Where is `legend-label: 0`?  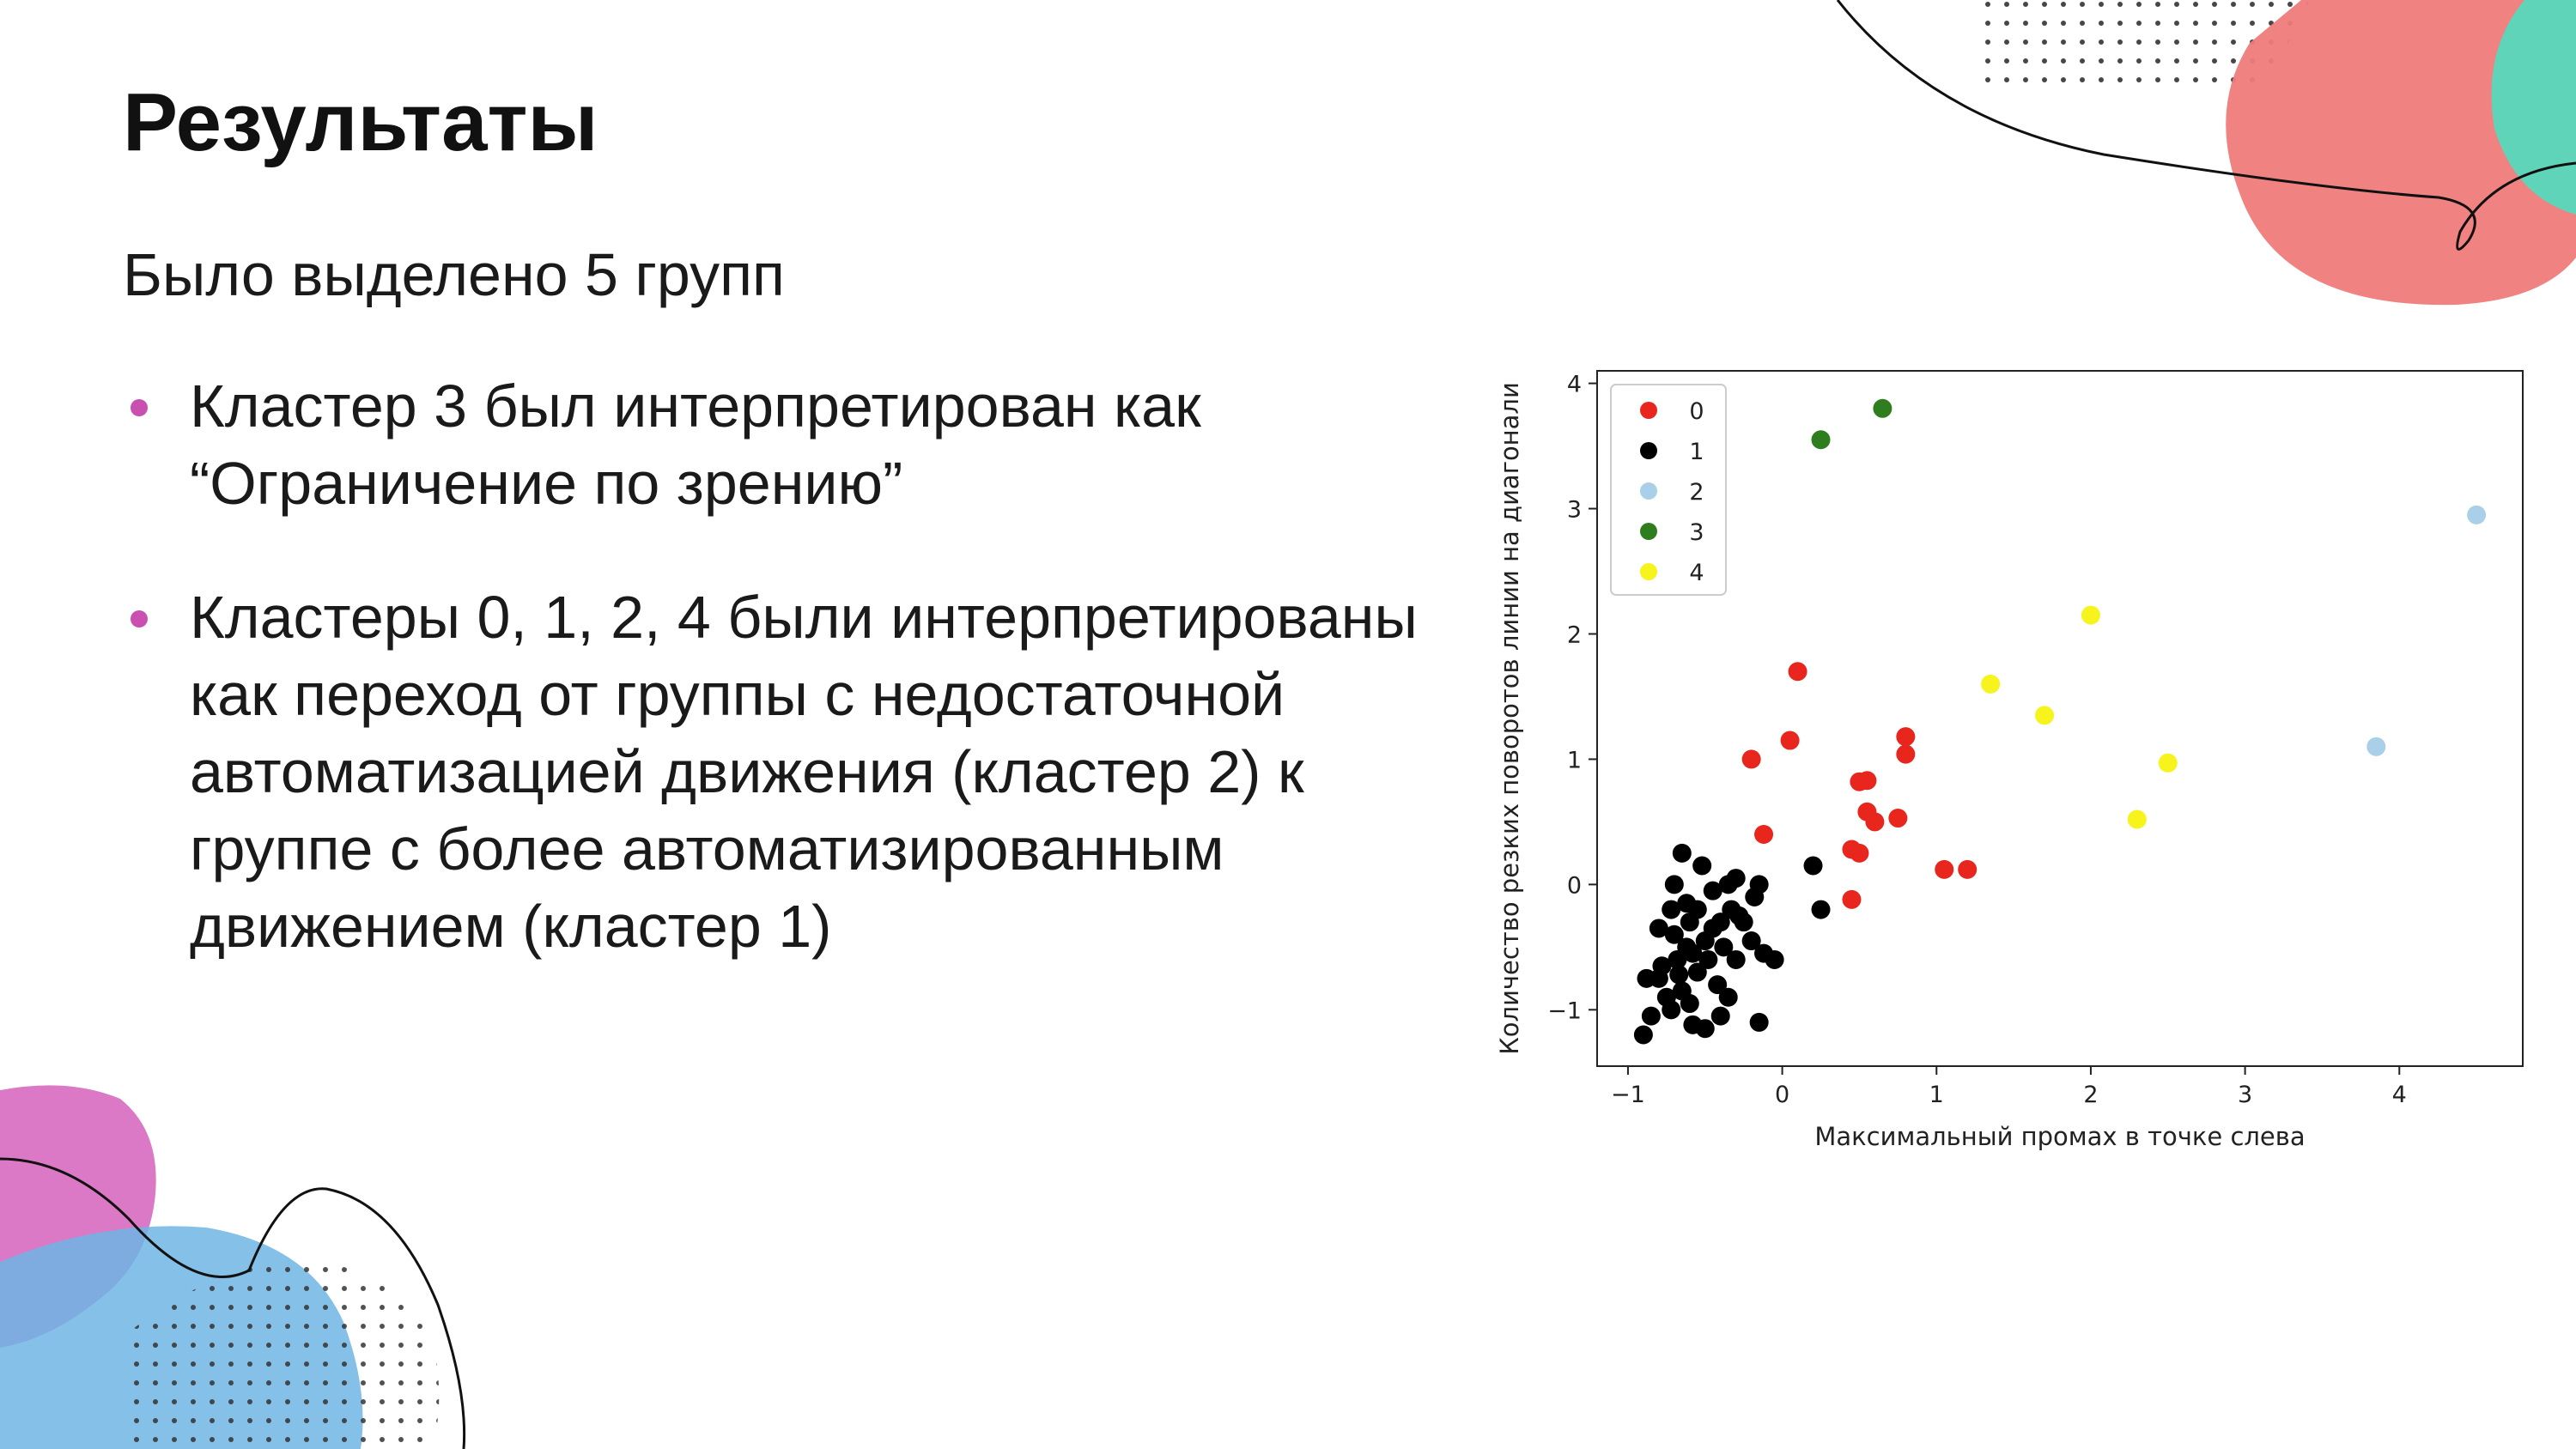 legend-label: 0 is located at coordinates (1697, 411).